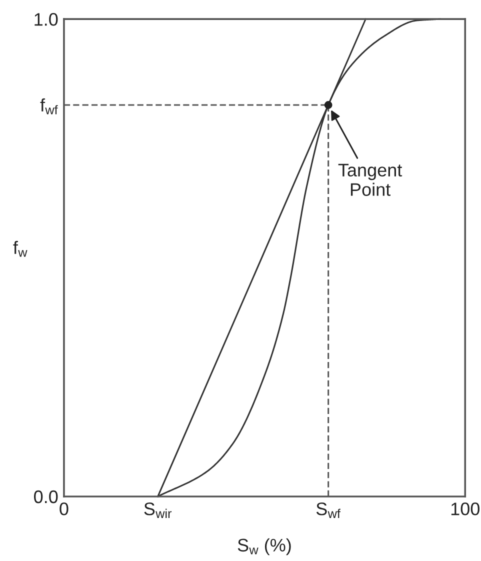  I want to click on x-tick-label: S$_{wf}$, so click(328, 510).